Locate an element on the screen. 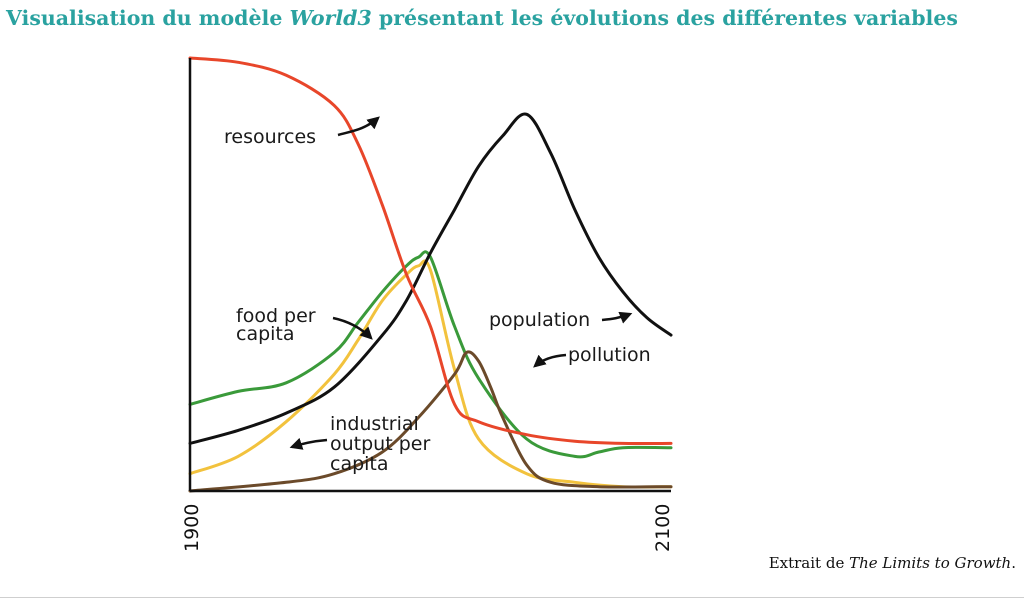 This screenshot has height=602, width=1024. title-model: World3 is located at coordinates (330, 18).